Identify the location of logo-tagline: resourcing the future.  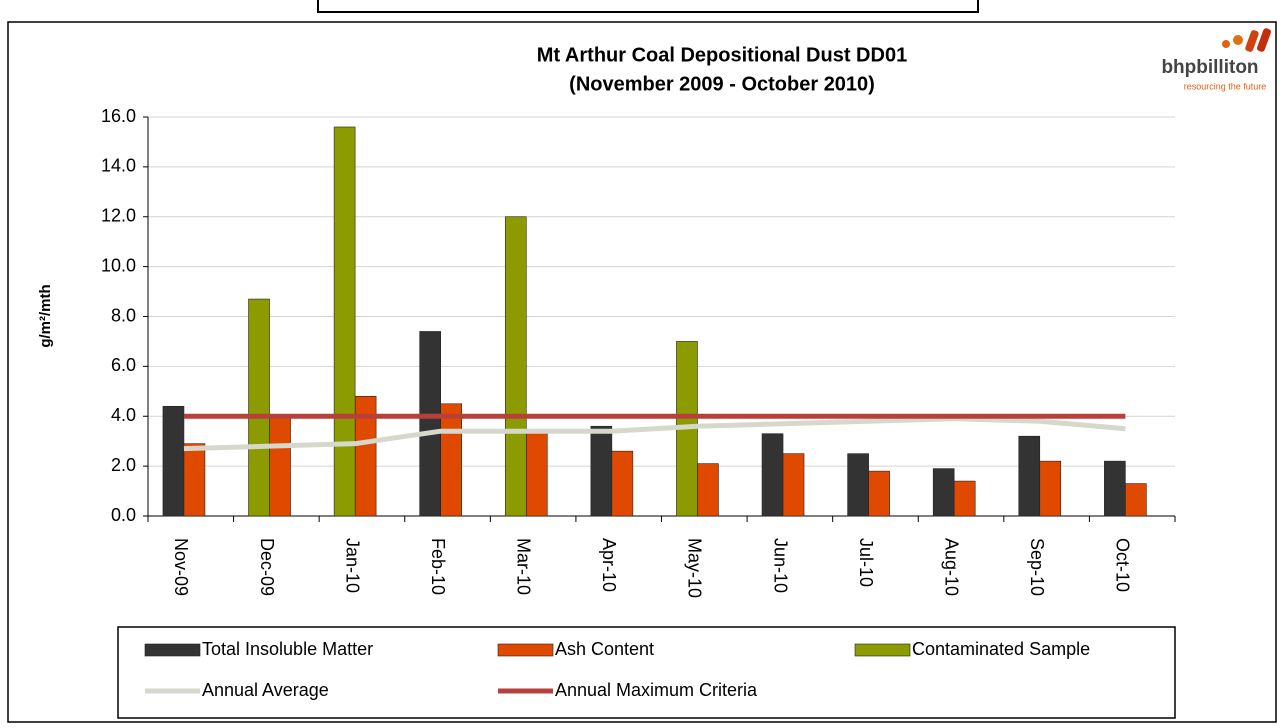
(1225, 86).